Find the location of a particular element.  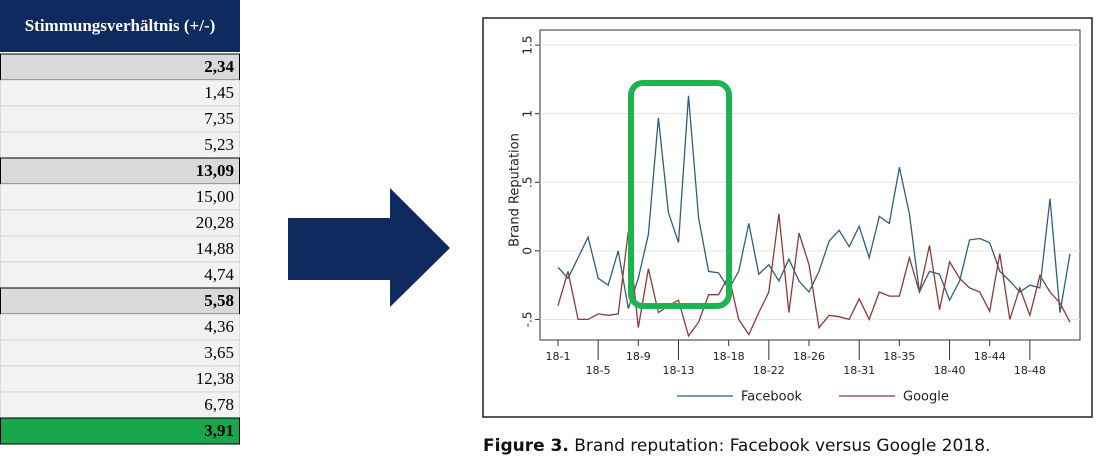

caption-label: Figure 3. is located at coordinates (526, 446).